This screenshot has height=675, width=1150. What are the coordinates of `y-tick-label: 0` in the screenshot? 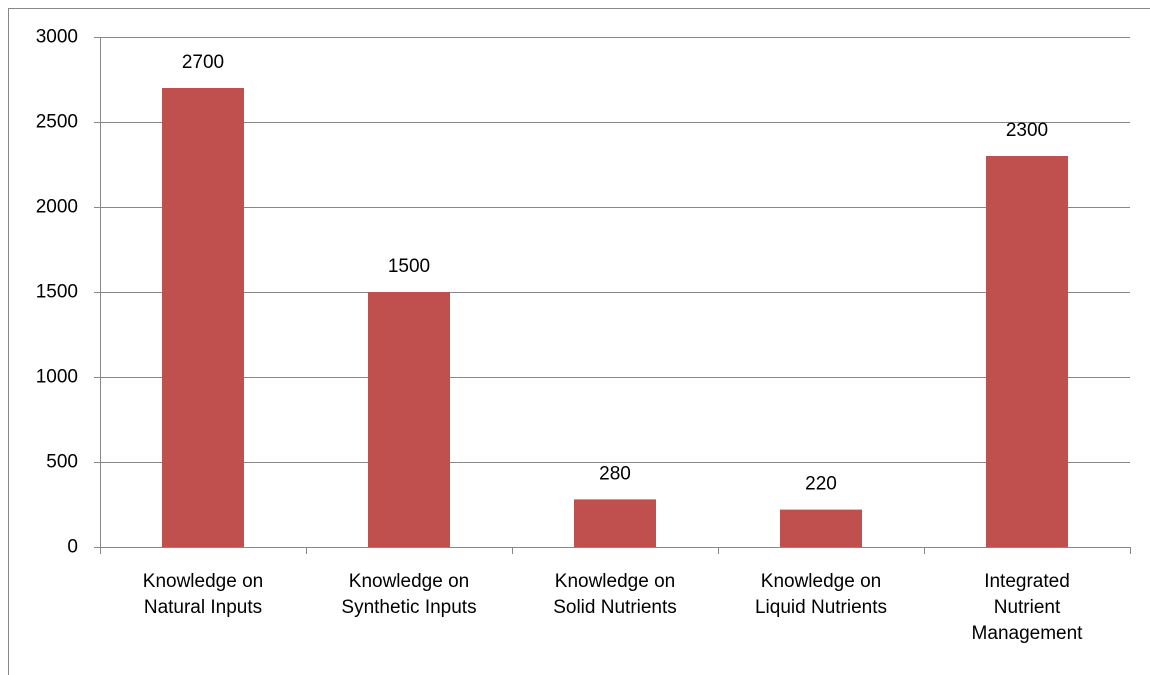 It's located at (72, 547).